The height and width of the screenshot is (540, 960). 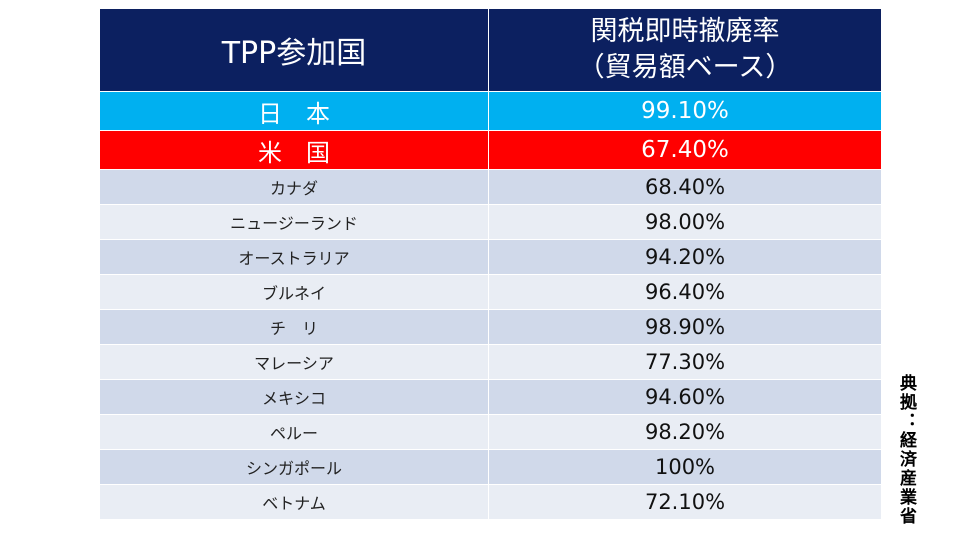 I want to click on table-row: カナダ 68.40%, so click(x=490, y=187).